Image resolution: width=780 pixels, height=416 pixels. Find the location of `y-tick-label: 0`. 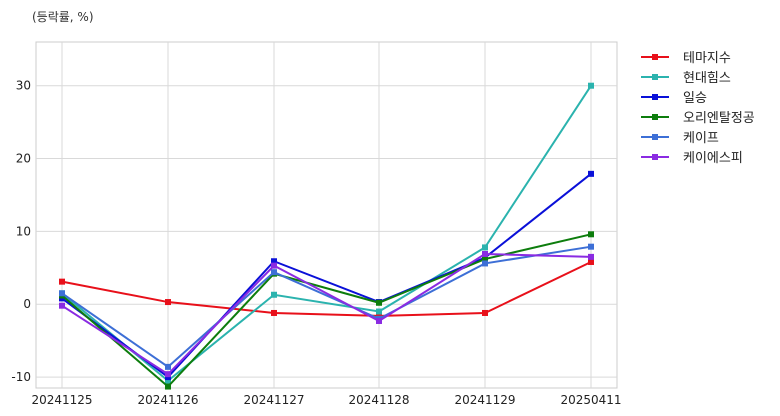

y-tick-label: 0 is located at coordinates (27, 304).